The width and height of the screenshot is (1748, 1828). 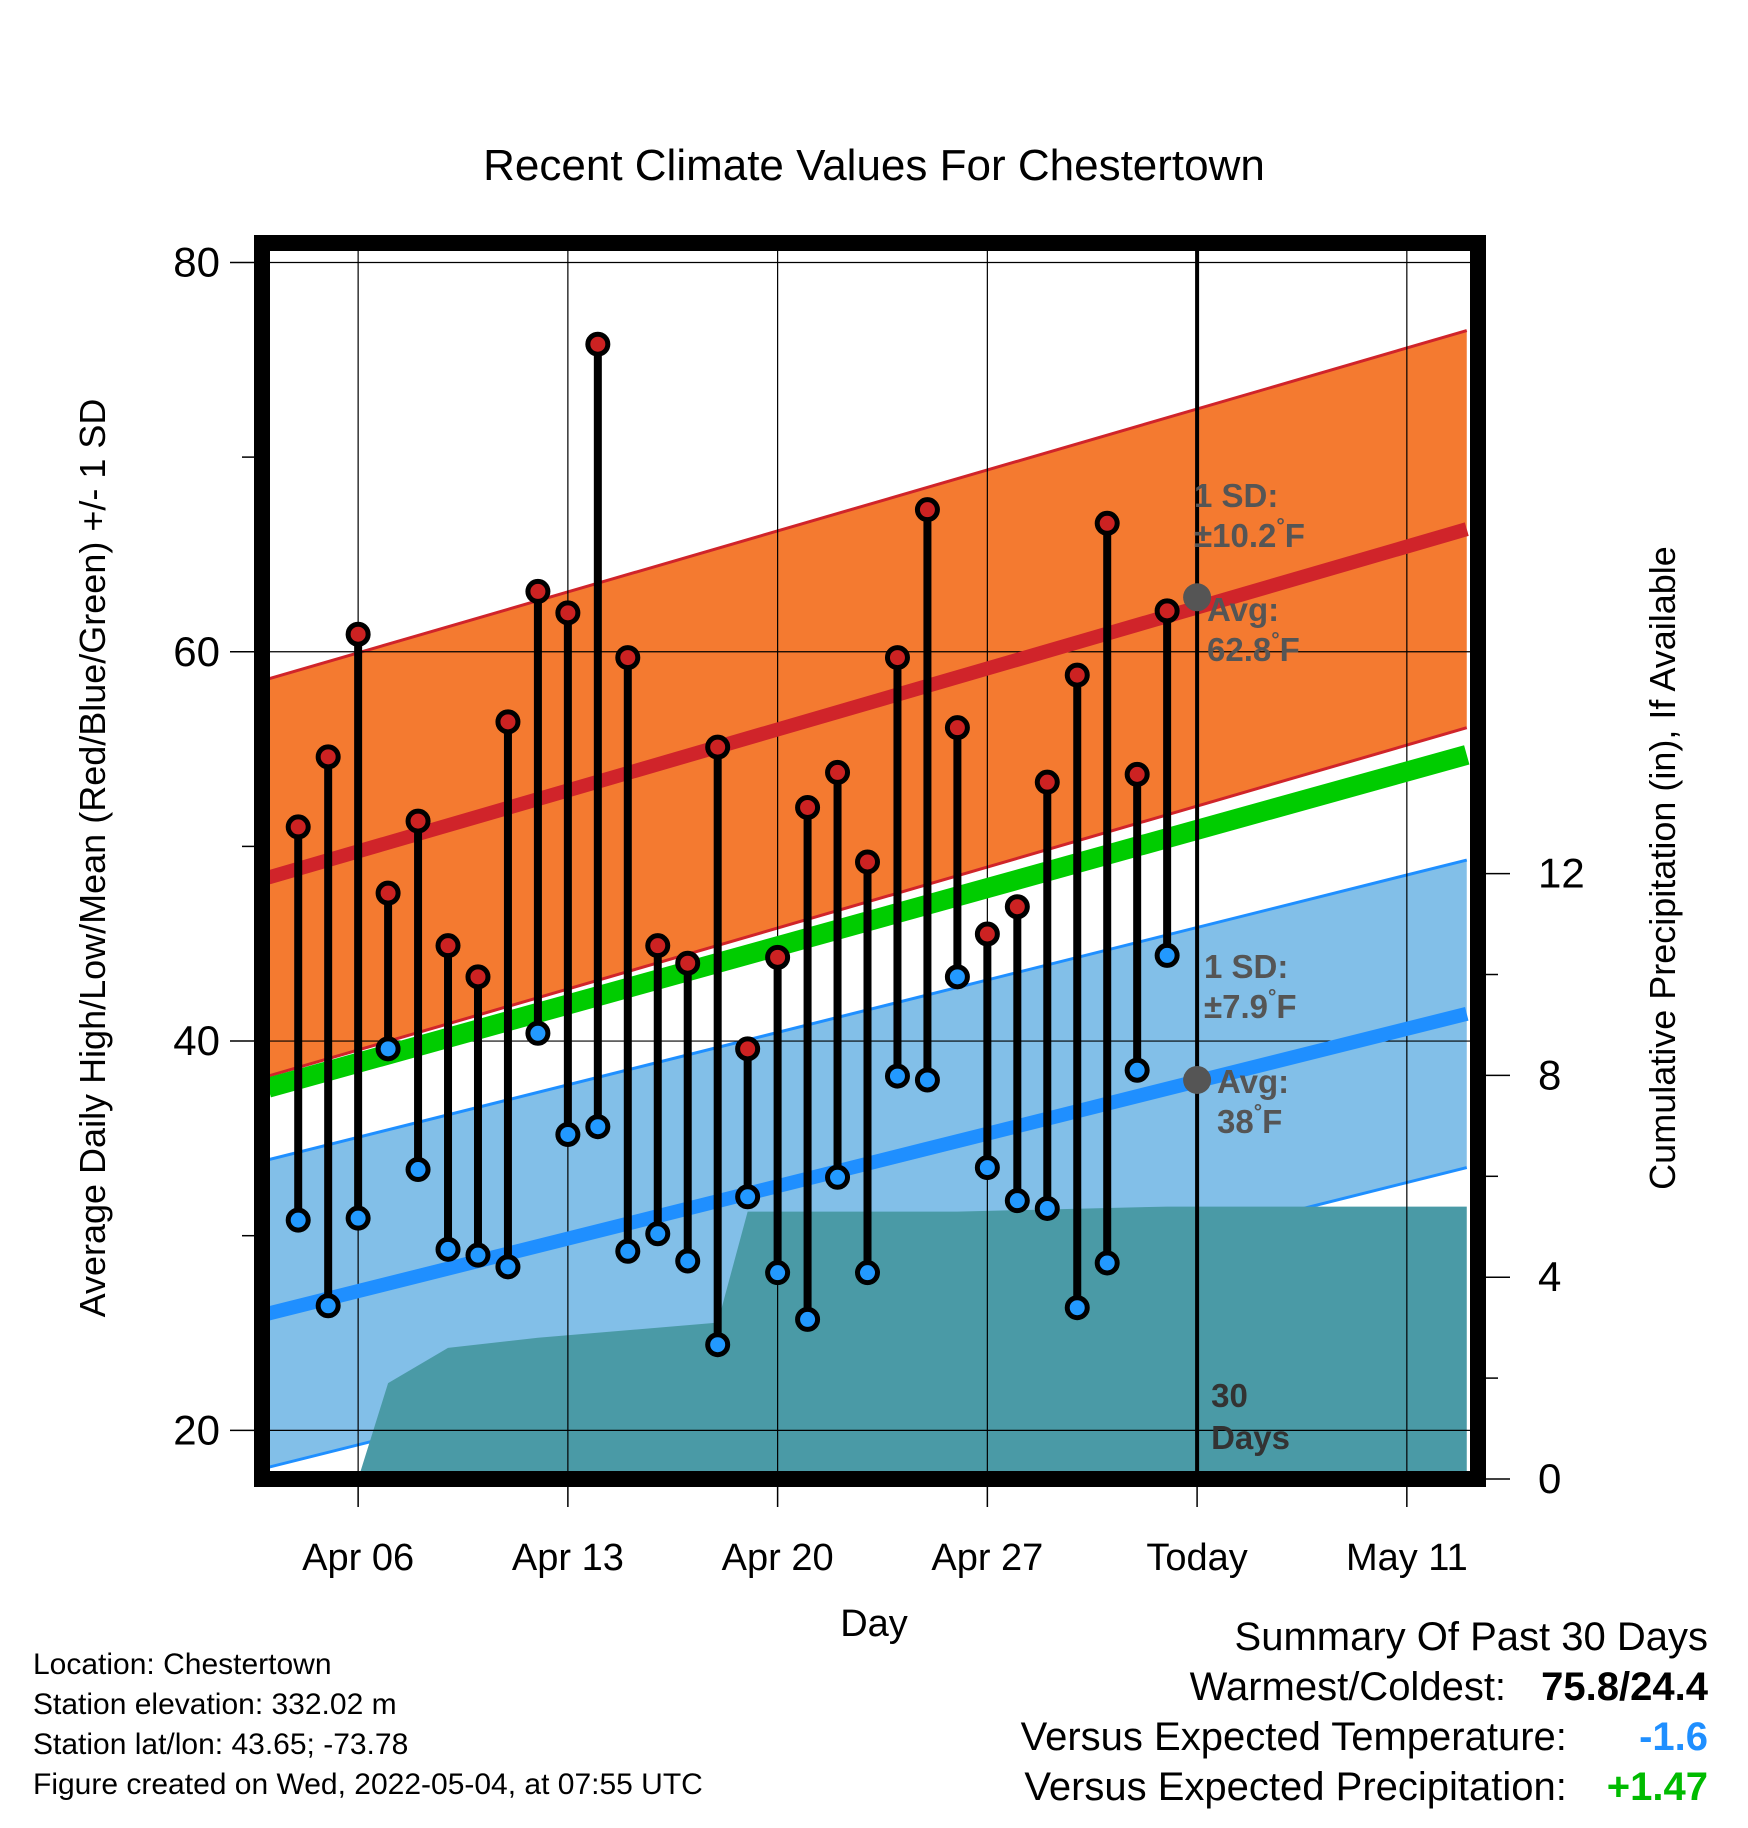 I want to click on x-tick-label: Apr 27, so click(x=987, y=1558).